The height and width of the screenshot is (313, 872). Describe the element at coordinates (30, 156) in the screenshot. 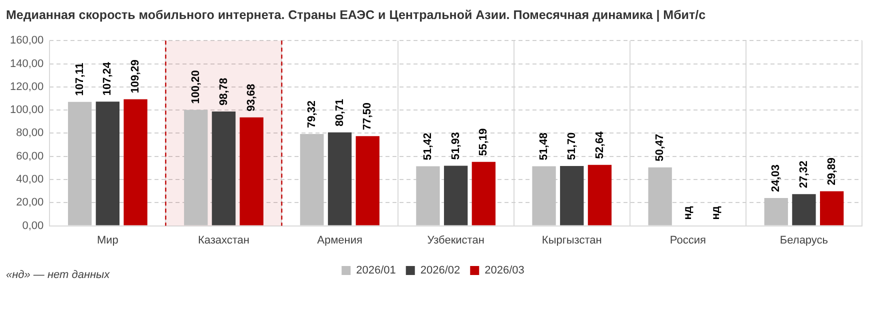

I see `y-tick-label: 60,00` at that location.